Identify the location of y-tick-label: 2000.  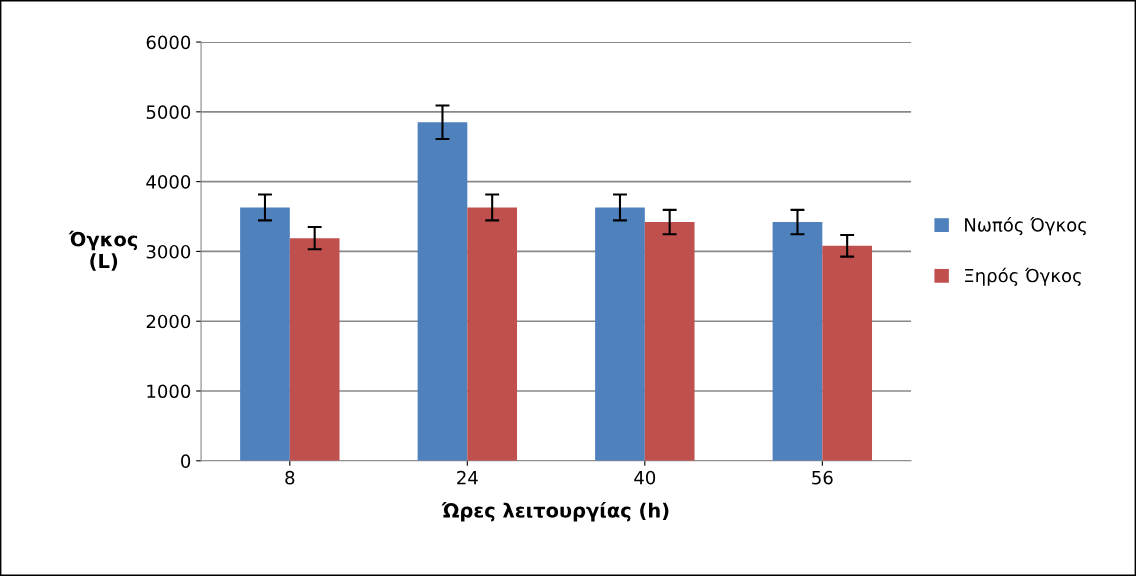
(168, 321).